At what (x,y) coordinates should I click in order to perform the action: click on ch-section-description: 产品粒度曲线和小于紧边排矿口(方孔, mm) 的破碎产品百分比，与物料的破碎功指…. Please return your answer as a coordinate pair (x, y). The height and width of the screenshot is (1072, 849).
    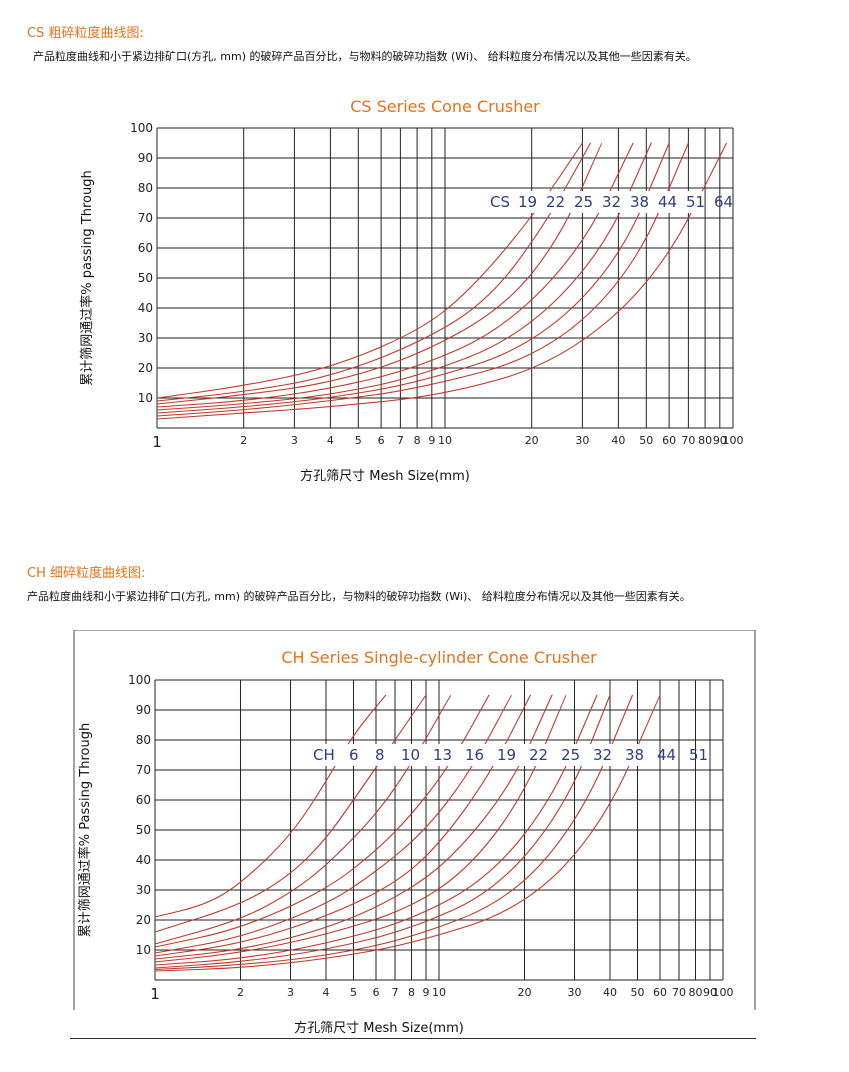
    Looking at the image, I should click on (359, 596).